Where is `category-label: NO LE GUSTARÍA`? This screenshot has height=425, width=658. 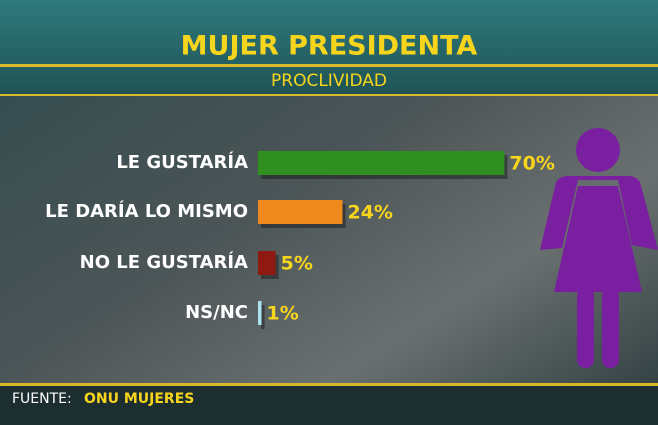
category-label: NO LE GUSTARÍA is located at coordinates (164, 262).